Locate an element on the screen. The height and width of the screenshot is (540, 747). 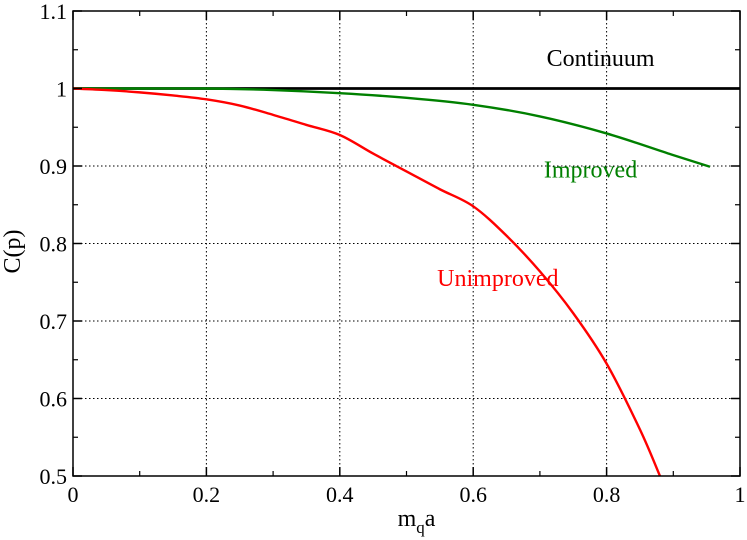
y-tick-label: 0.9 is located at coordinates (54, 166).